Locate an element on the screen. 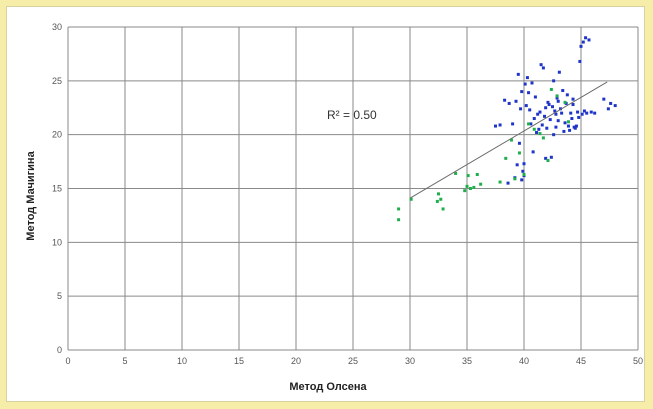  x-tick-label: 10 is located at coordinates (182, 361).